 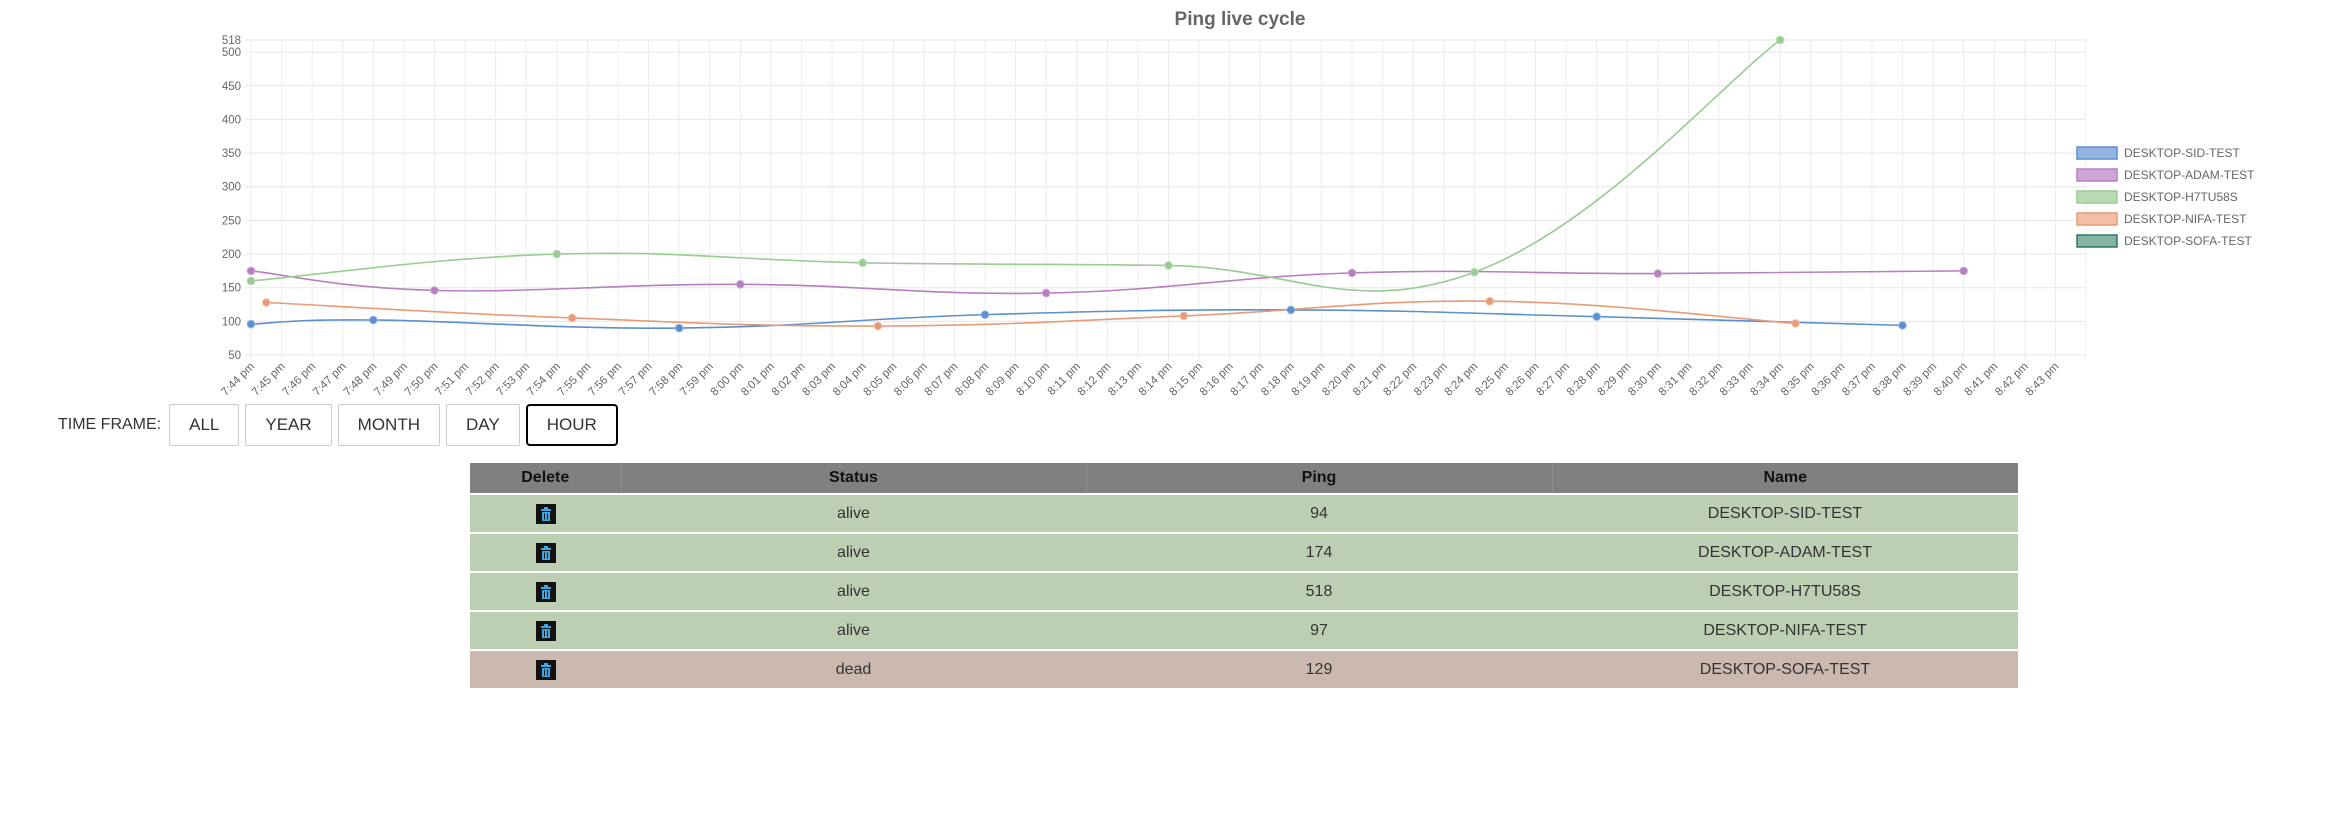 What do you see at coordinates (545, 478) in the screenshot?
I see `delete-column-header: Delete` at bounding box center [545, 478].